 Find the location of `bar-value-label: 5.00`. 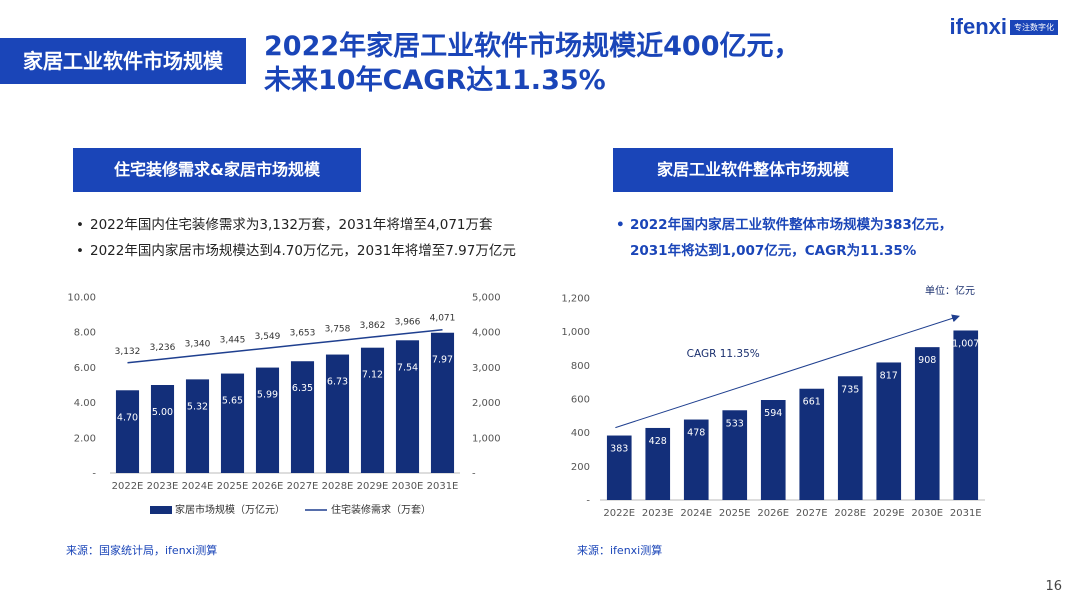

bar-value-label: 5.00 is located at coordinates (162, 412).